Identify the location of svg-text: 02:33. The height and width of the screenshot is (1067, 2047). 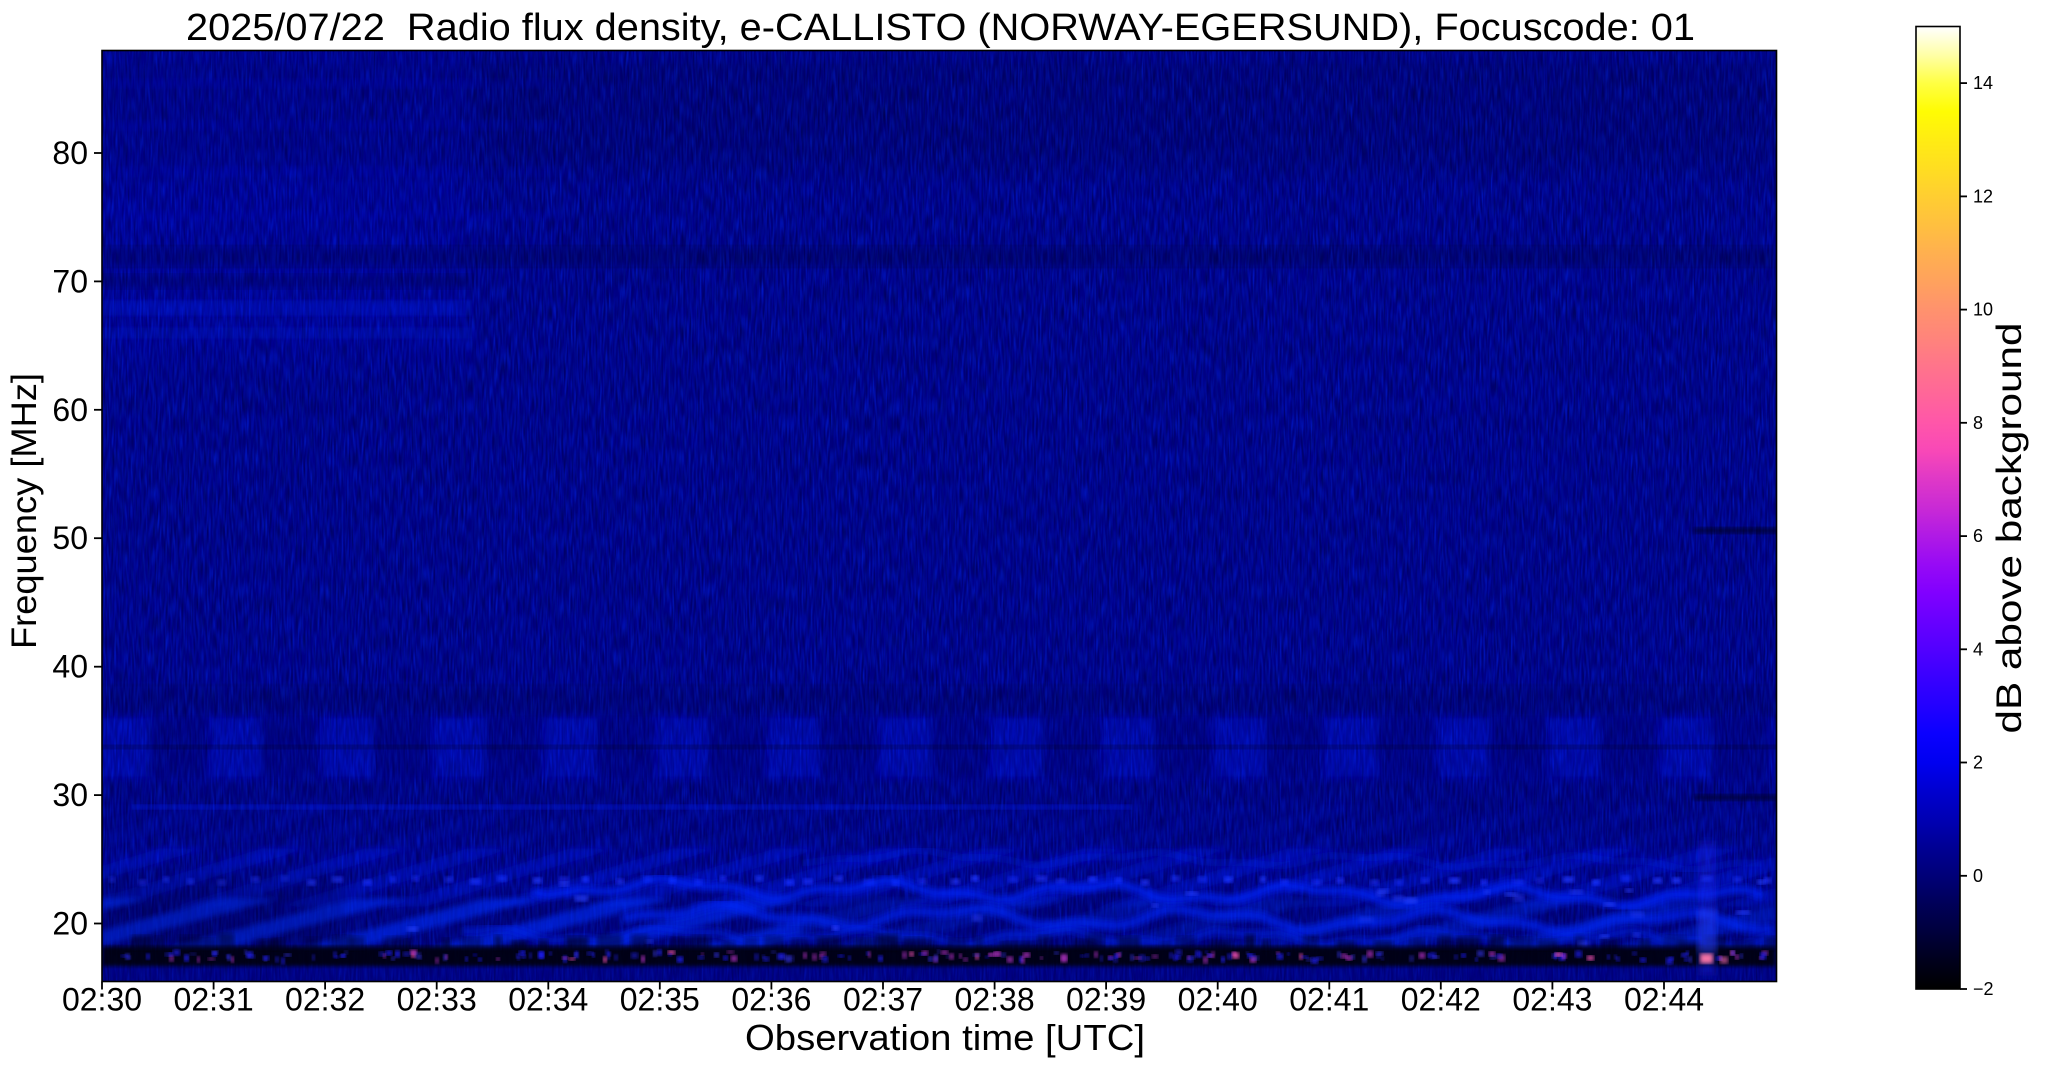
(437, 1000).